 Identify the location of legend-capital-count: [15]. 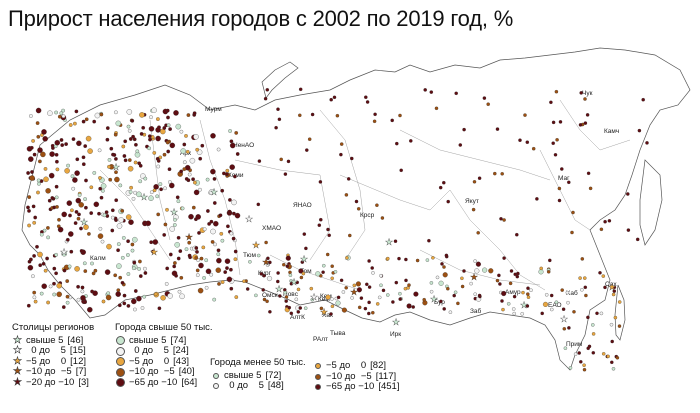
(77, 350).